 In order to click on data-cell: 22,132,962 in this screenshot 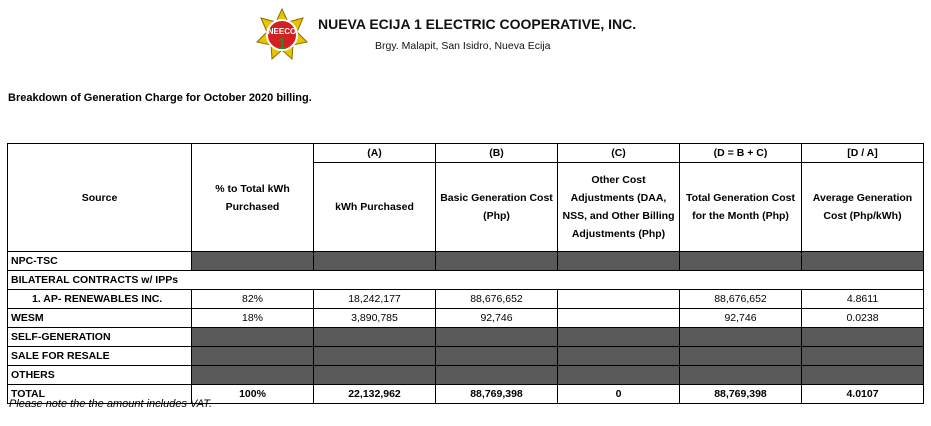, I will do `click(374, 394)`.